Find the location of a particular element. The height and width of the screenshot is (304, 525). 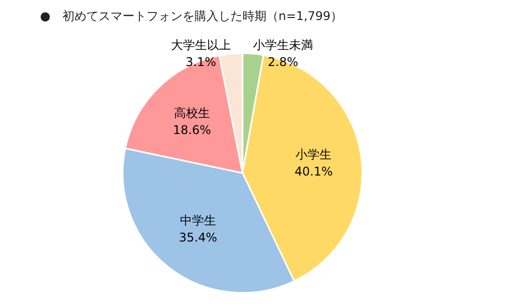

slice-label: 小学生 is located at coordinates (314, 154).